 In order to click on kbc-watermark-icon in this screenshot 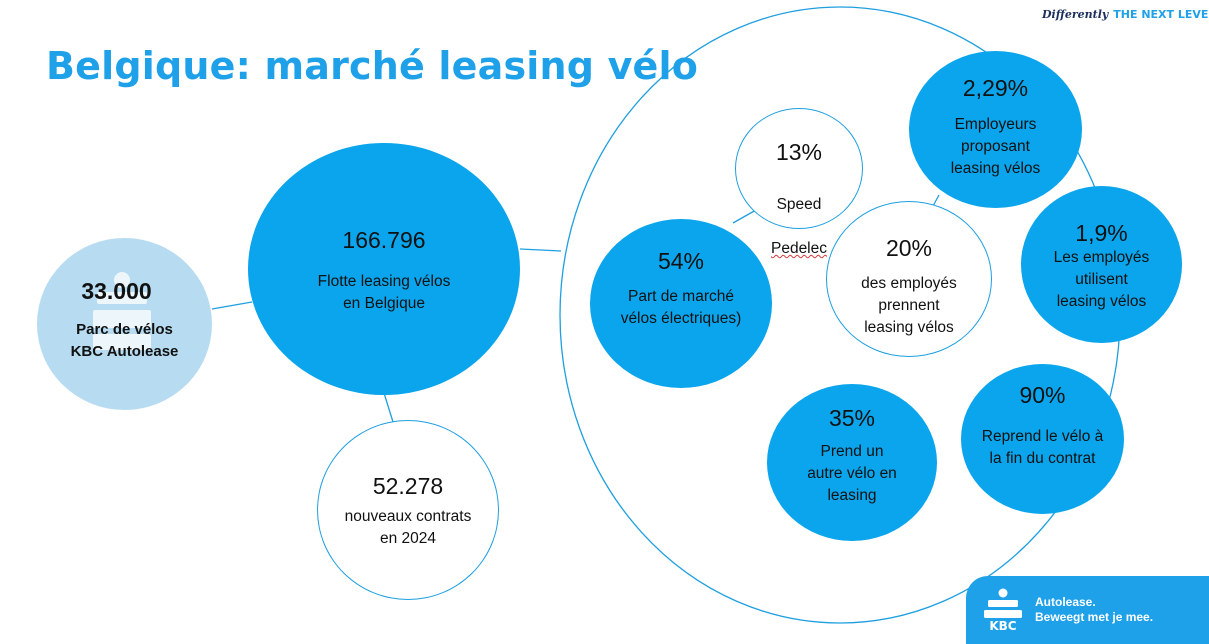, I will do `click(122, 311)`.